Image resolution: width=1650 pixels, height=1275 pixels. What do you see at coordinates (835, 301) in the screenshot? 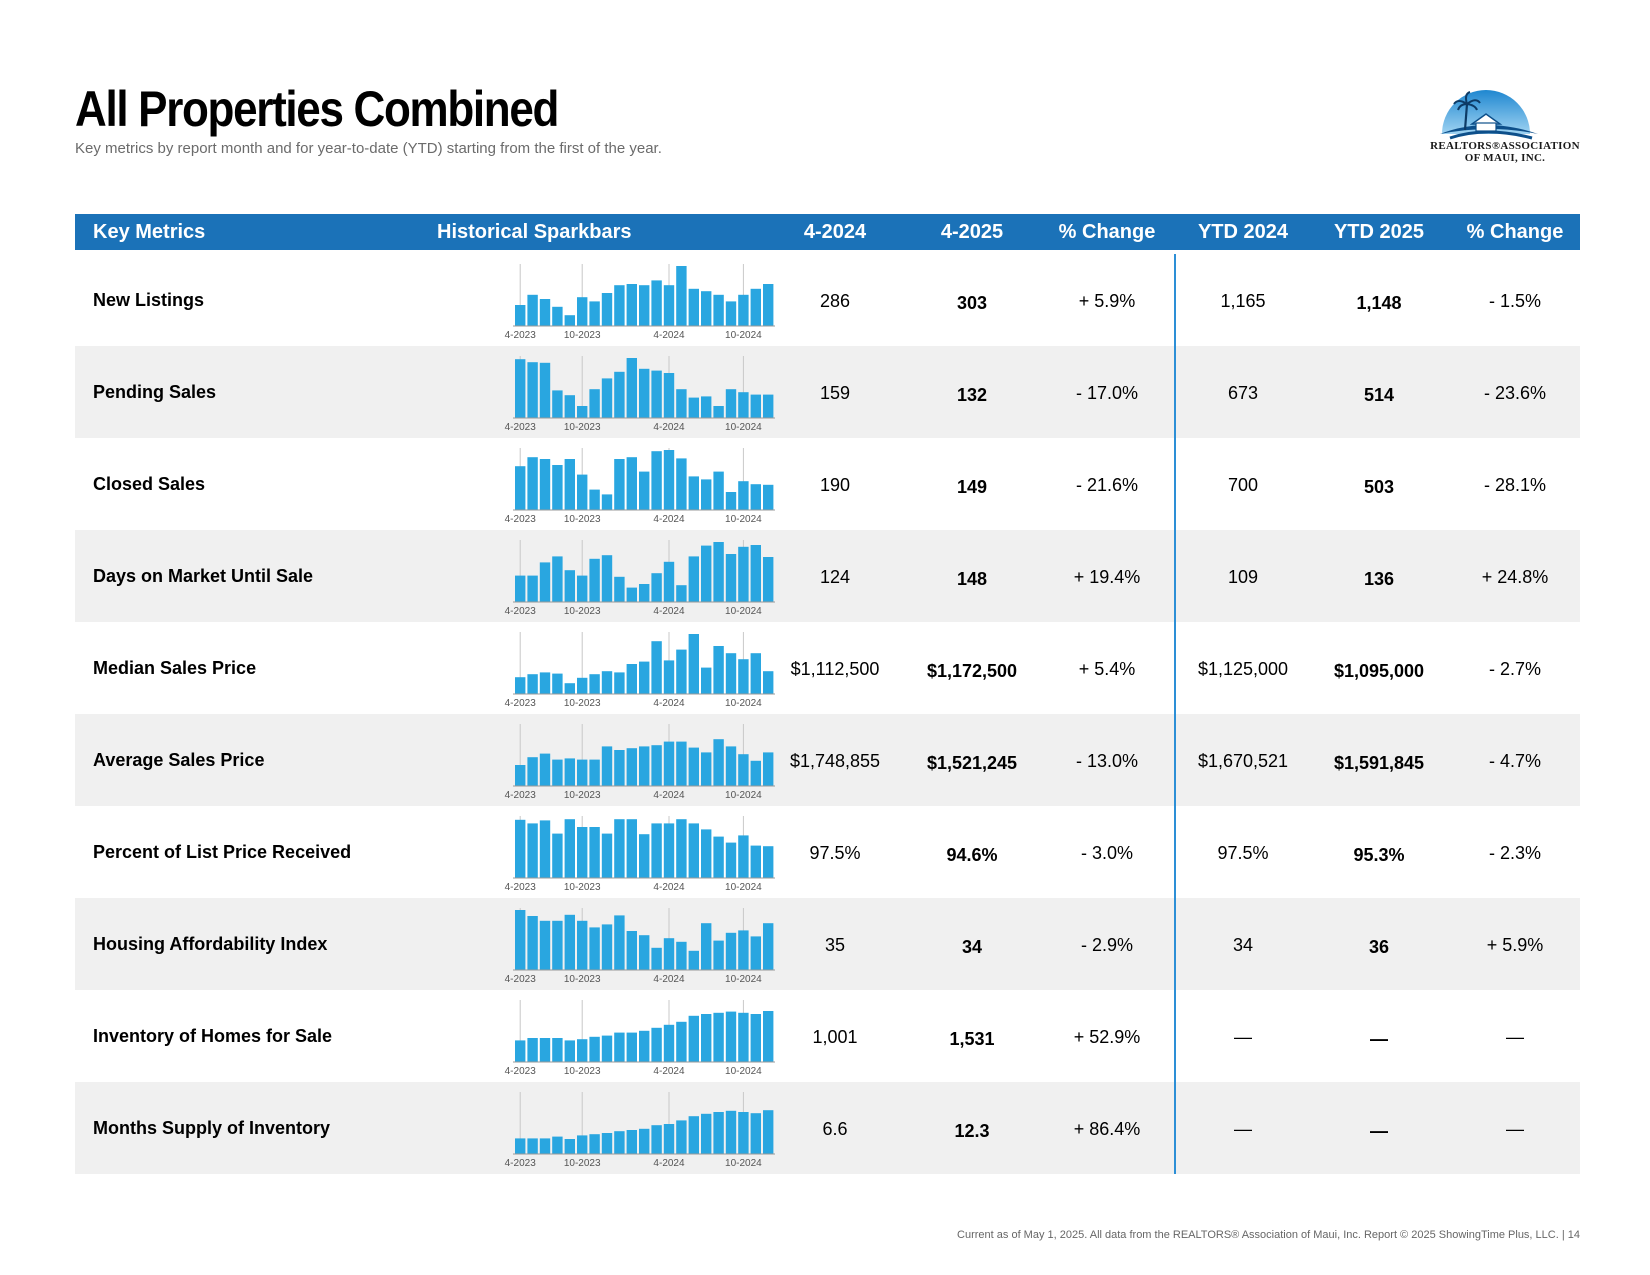
I see `month-2024-value: 286` at bounding box center [835, 301].